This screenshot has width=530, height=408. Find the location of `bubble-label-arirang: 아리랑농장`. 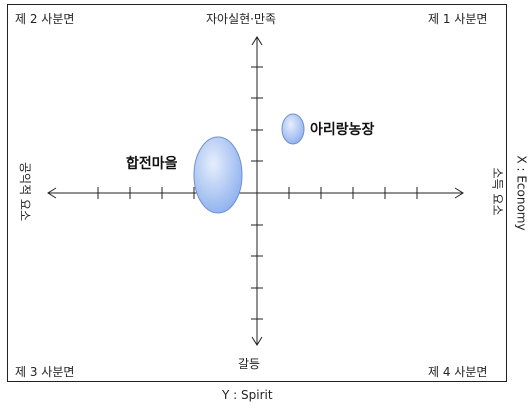

bubble-label-arirang: 아리랑농장 is located at coordinates (342, 130).